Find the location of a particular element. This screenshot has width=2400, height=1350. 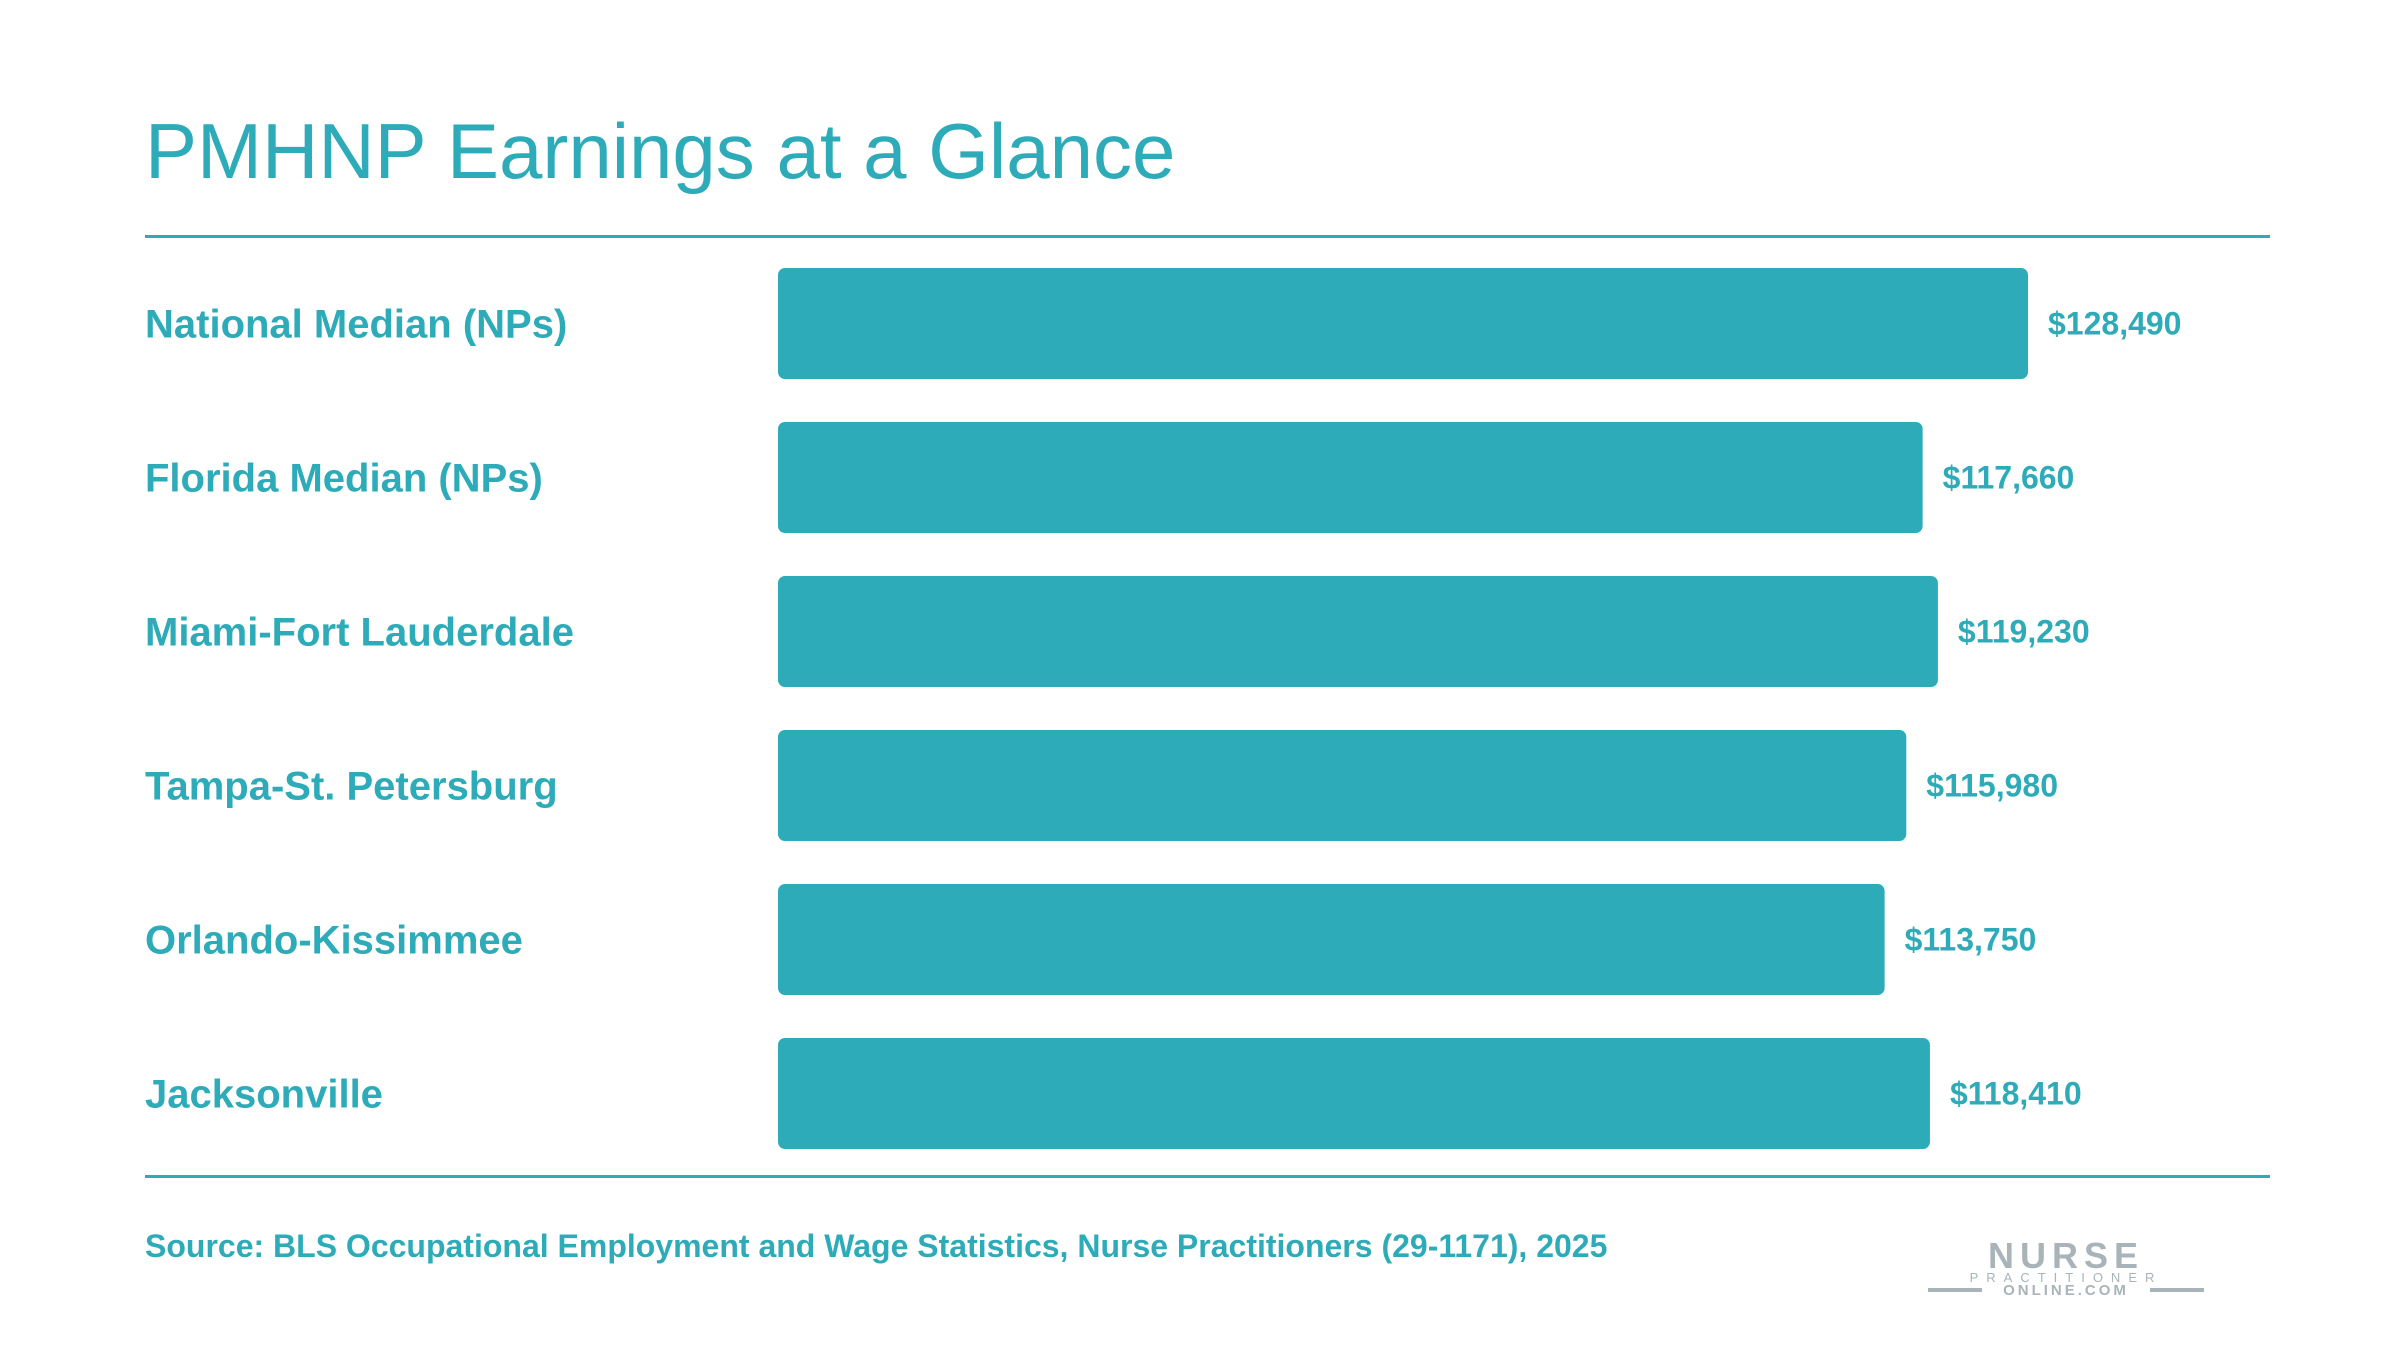

logo-line-3: ONLINE.COM is located at coordinates (2066, 1289).